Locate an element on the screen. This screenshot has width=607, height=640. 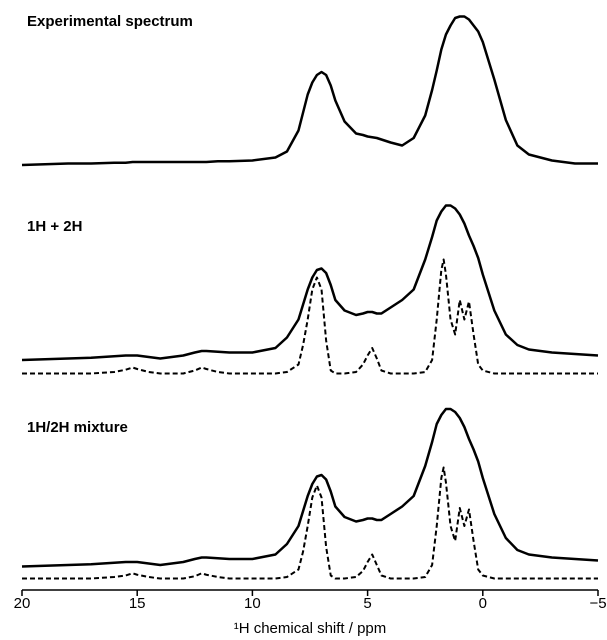
x-tick-label: 15 is located at coordinates (137, 603).